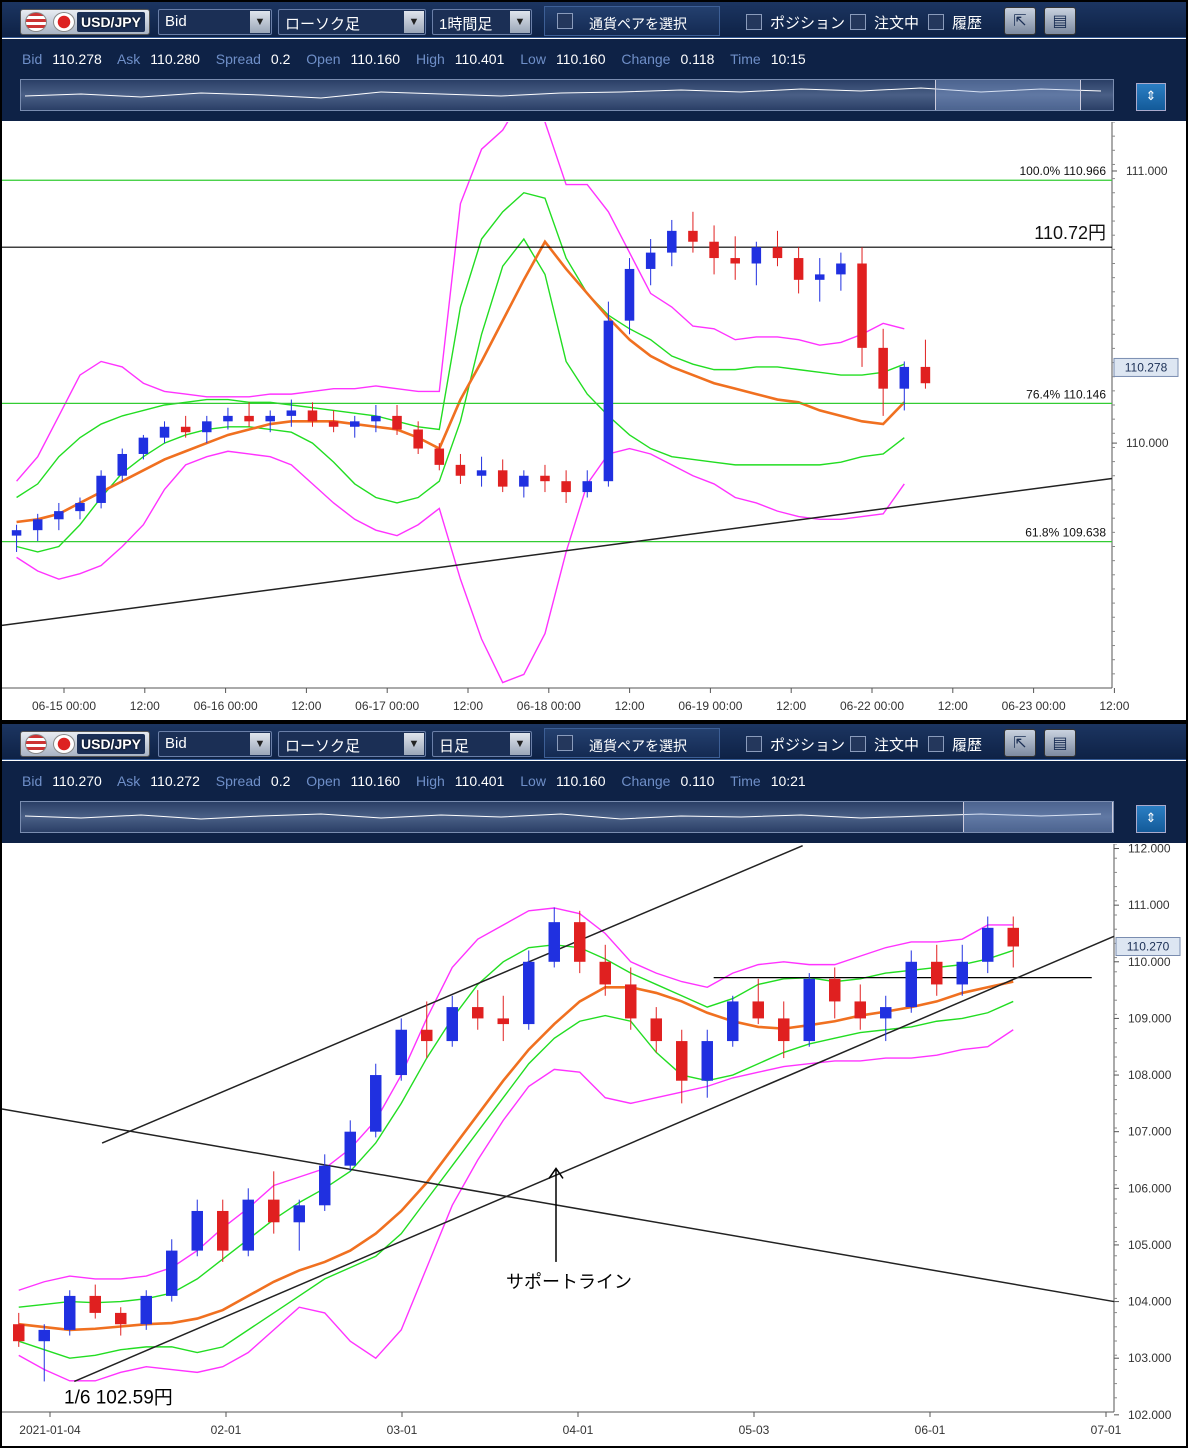 The height and width of the screenshot is (1448, 1188). Describe the element at coordinates (77, 59) in the screenshot. I see `bid-value: 110.278` at that location.